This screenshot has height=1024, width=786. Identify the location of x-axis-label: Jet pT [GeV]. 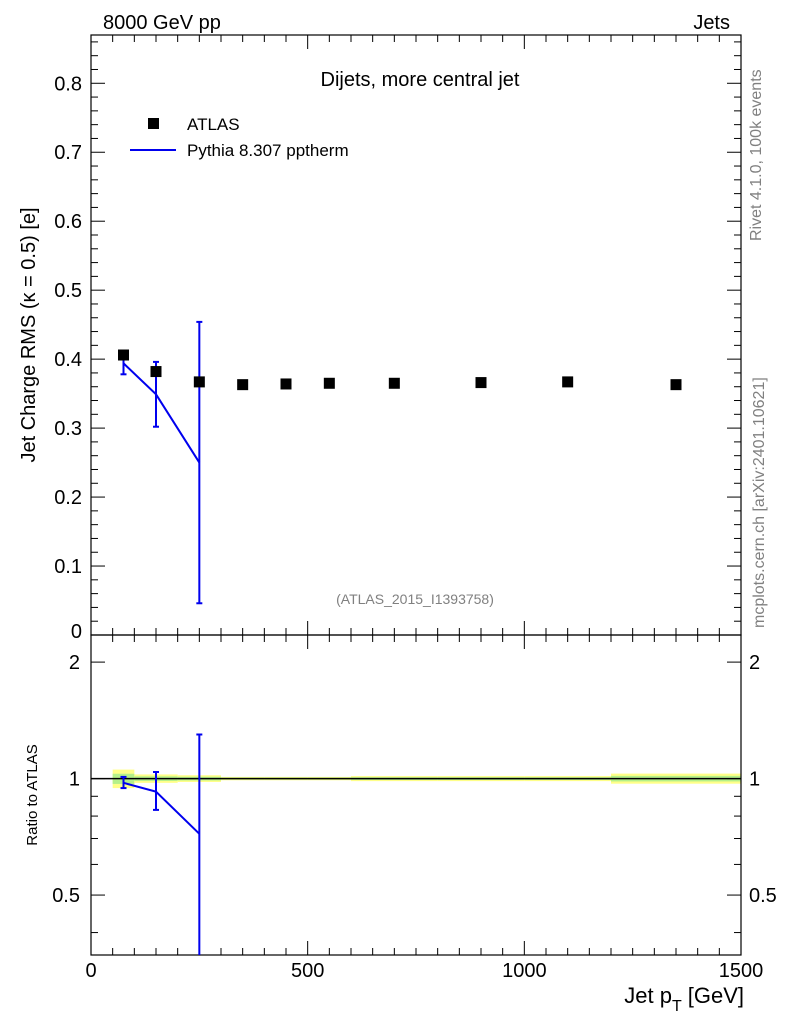
(684, 999).